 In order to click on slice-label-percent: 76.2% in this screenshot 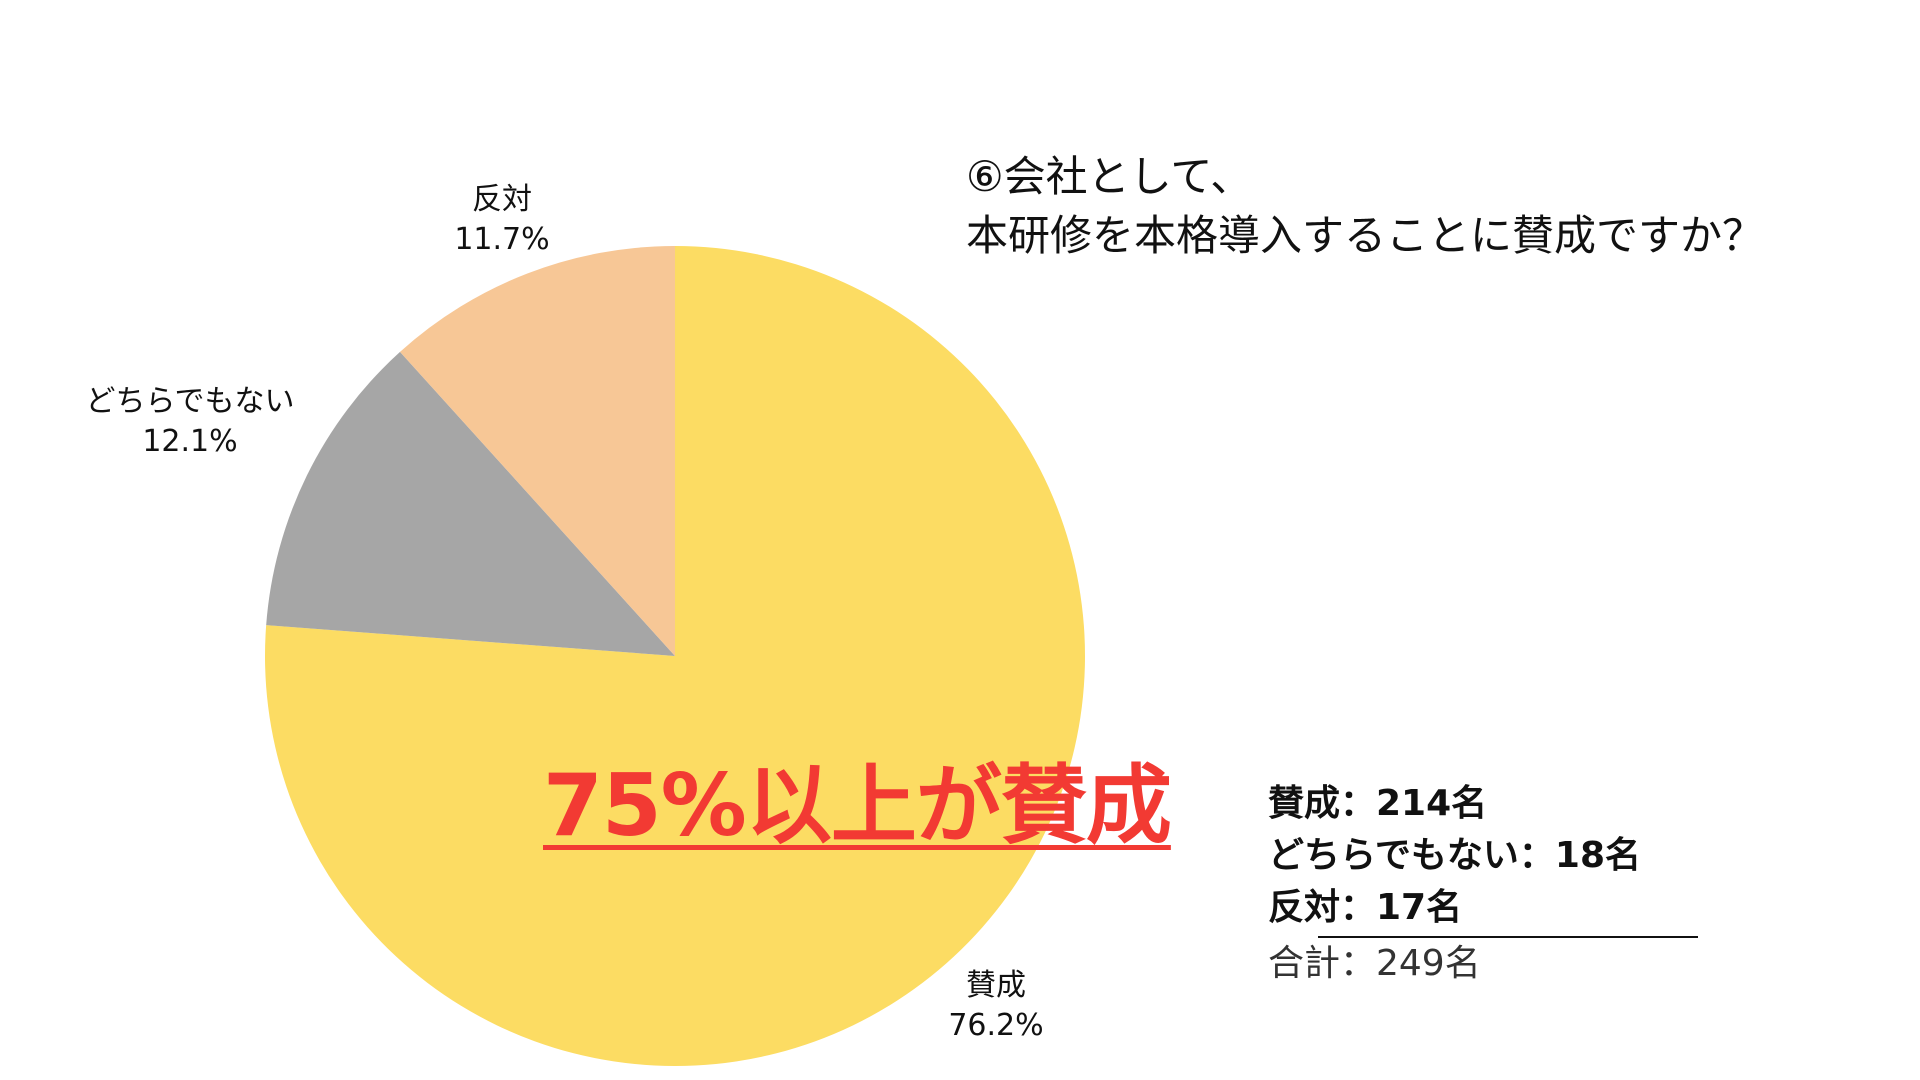, I will do `click(996, 1025)`.